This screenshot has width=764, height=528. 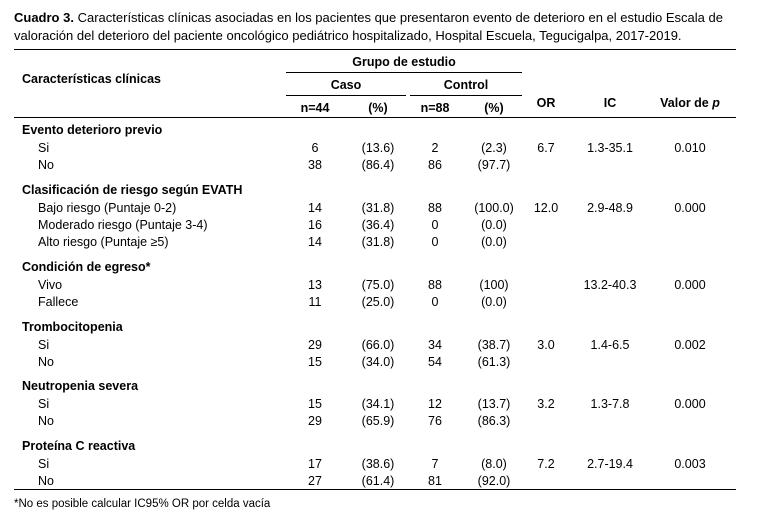 I want to click on header-p-label: Valor de, so click(x=686, y=103).